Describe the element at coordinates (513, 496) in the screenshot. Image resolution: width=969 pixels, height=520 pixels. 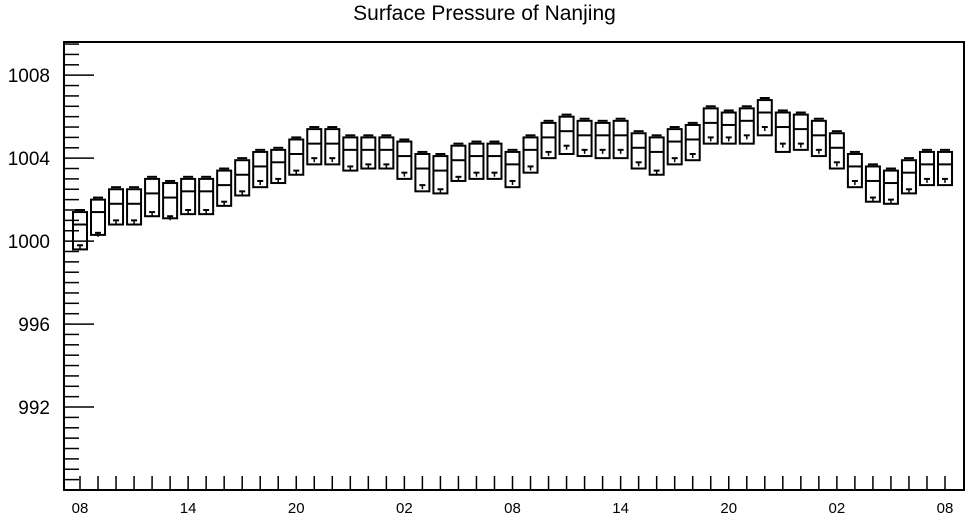
I see `x-axis: 08 14 20 02 08 14 20 02 08` at that location.